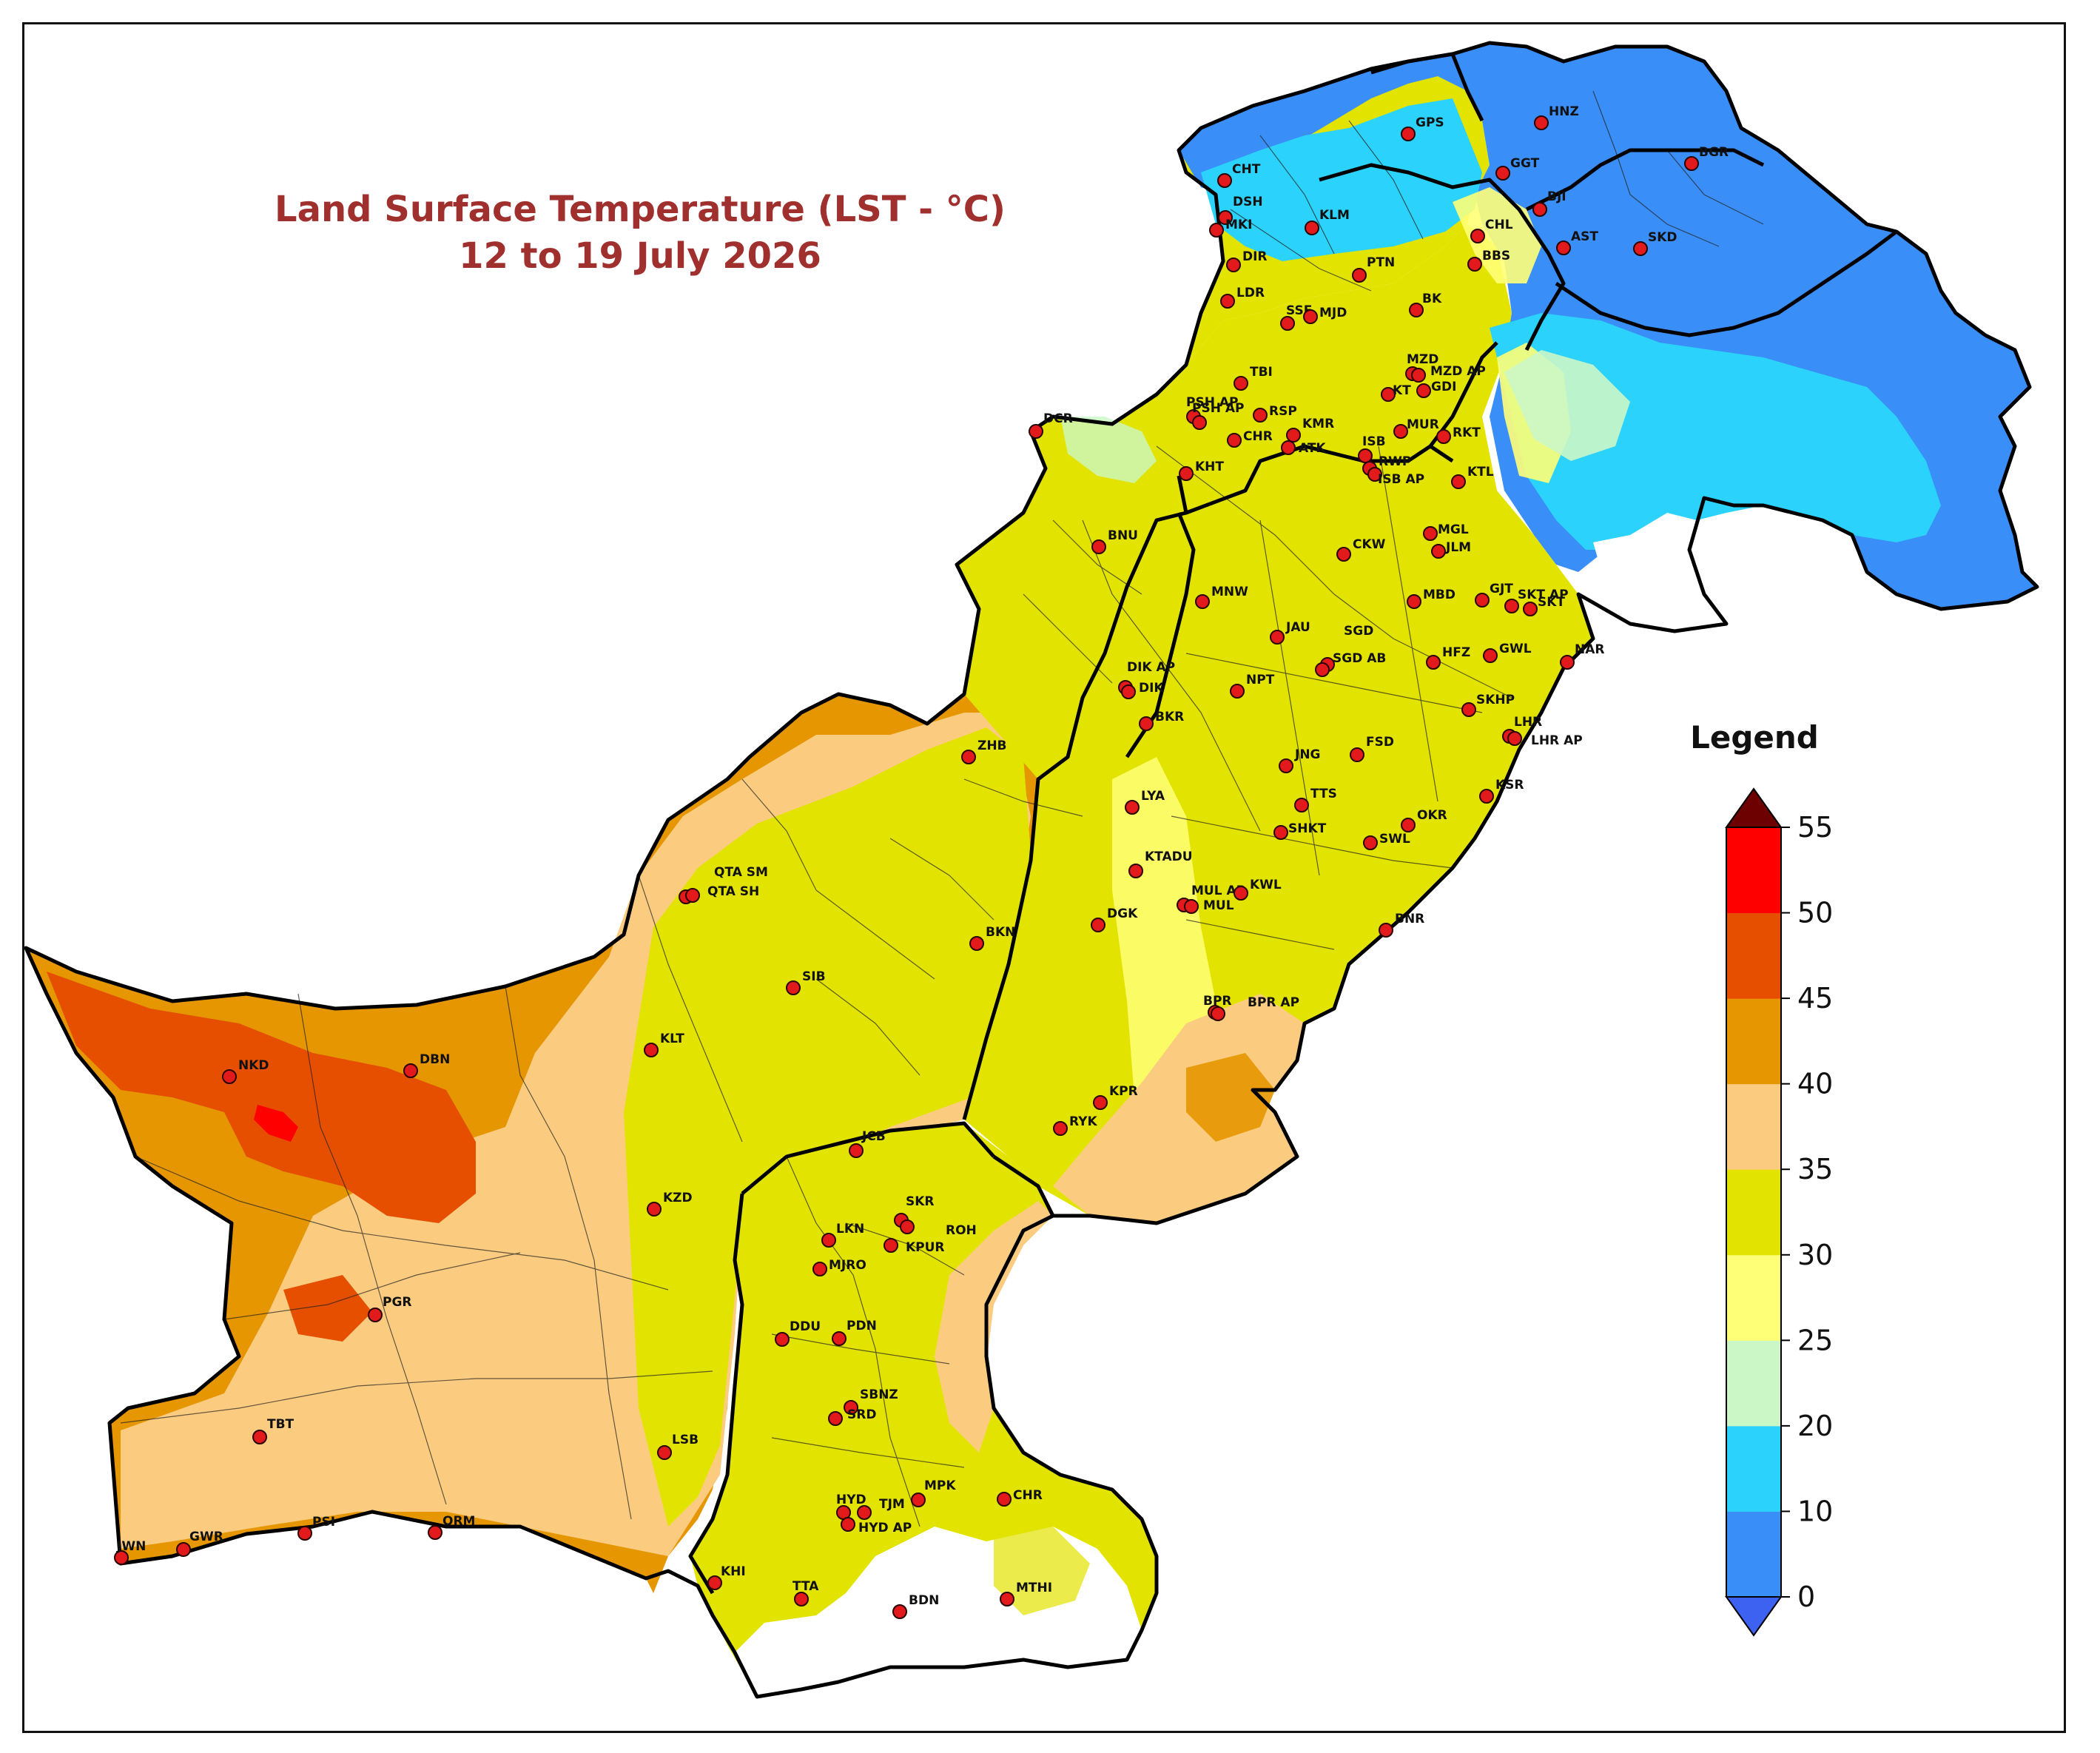  Describe the element at coordinates (1815, 1255) in the screenshot. I see `colorbar-tick-label: 30` at that location.